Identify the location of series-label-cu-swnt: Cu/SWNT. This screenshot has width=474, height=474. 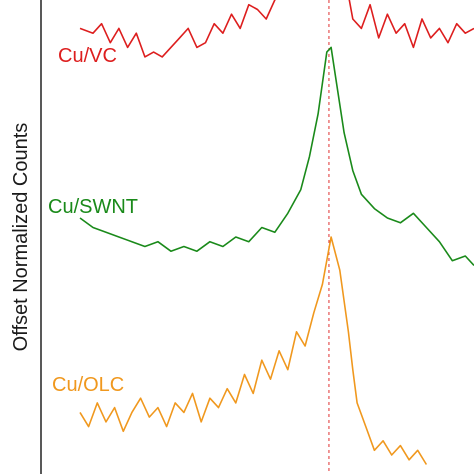
(93, 207).